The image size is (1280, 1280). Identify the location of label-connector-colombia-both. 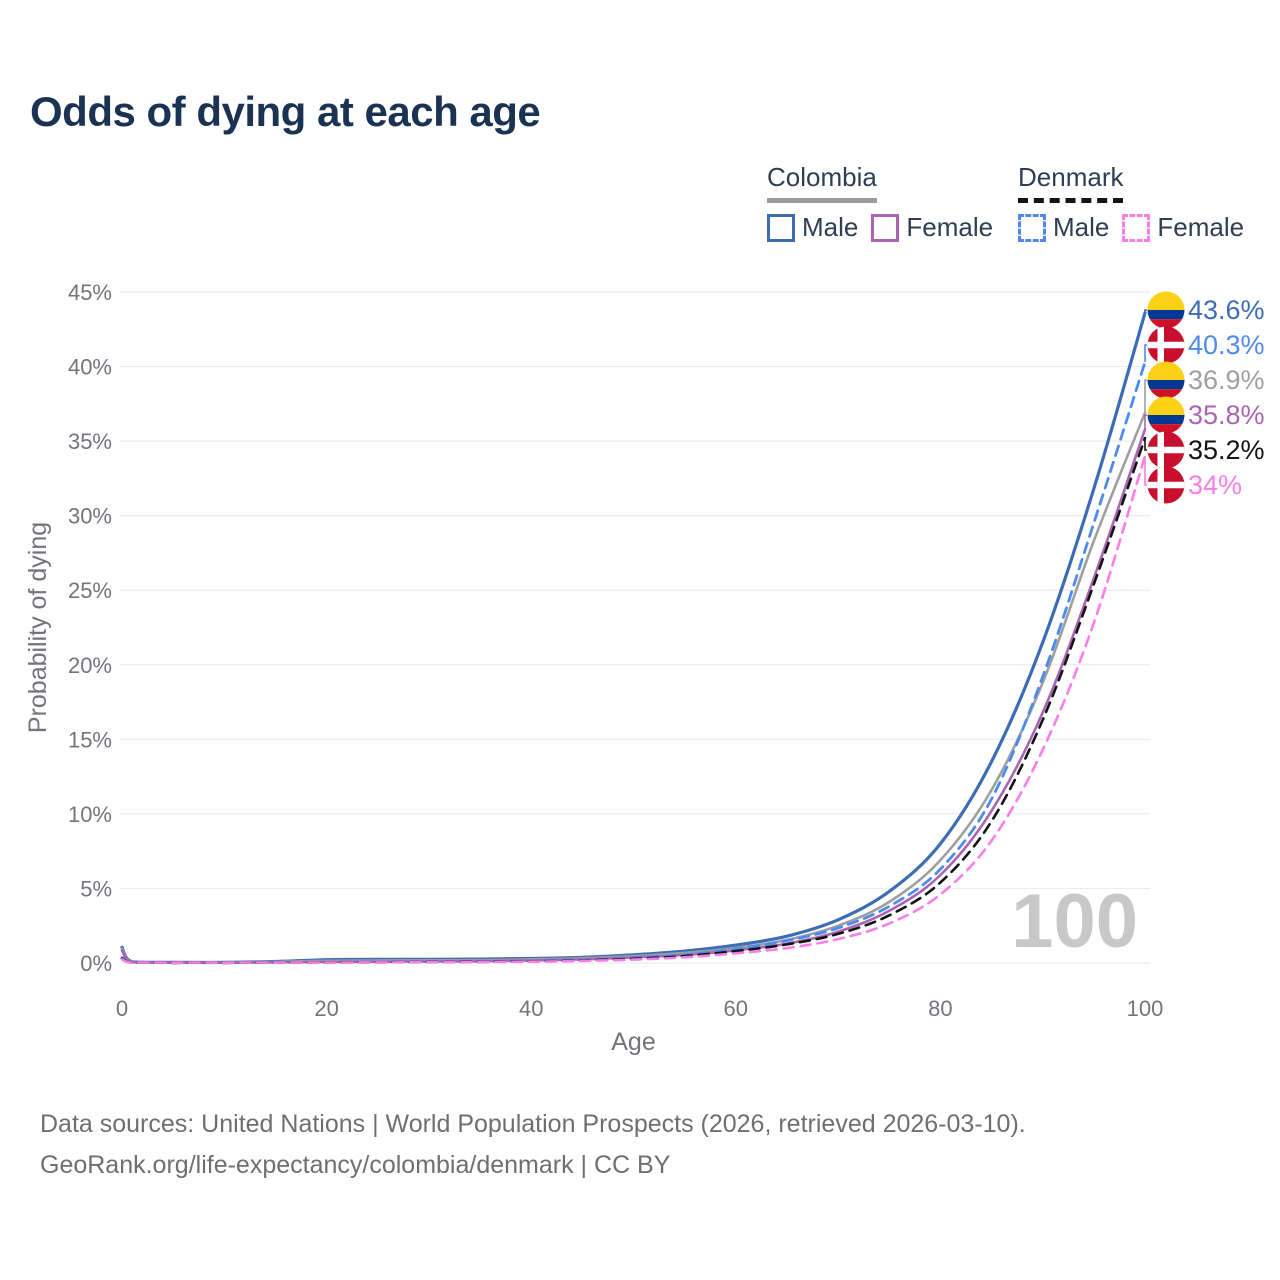
(1145, 396).